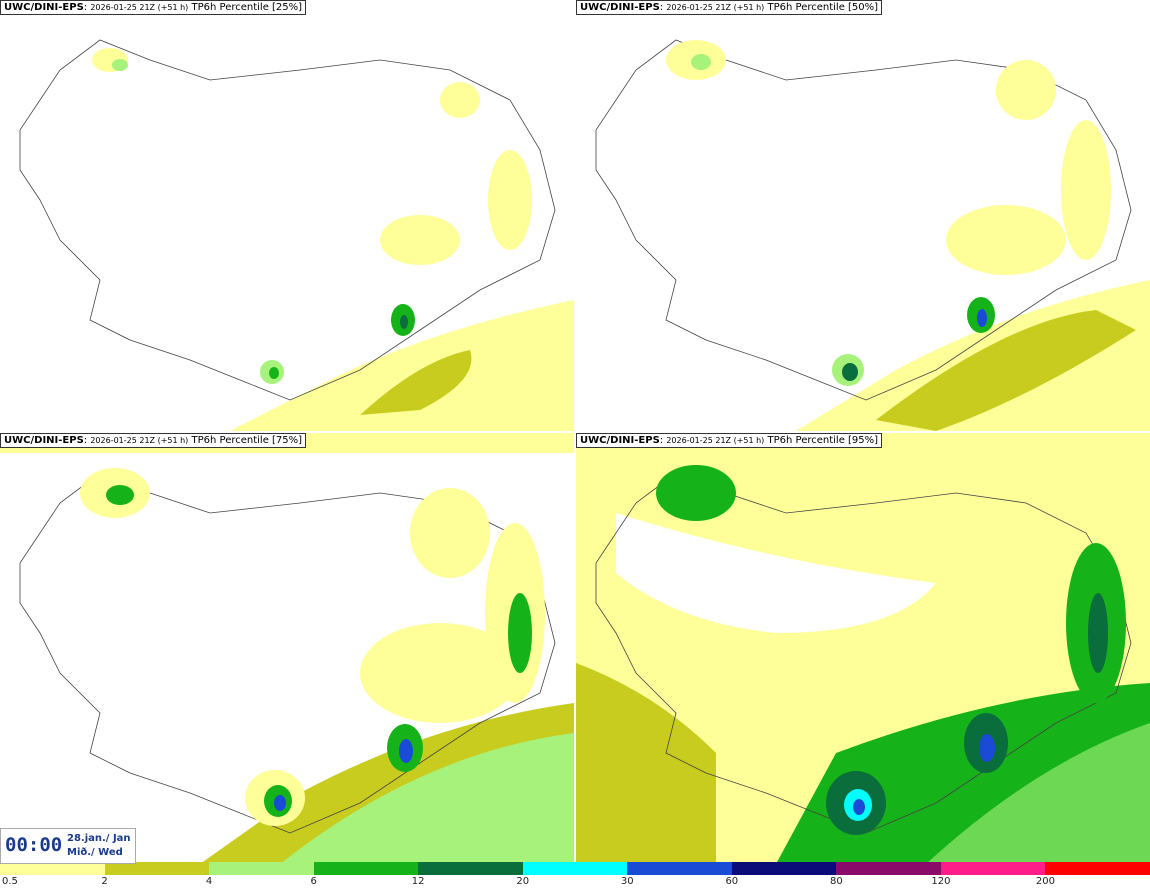 The width and height of the screenshot is (1150, 891). Describe the element at coordinates (209, 881) in the screenshot. I see `colorbar-label: 4` at that location.